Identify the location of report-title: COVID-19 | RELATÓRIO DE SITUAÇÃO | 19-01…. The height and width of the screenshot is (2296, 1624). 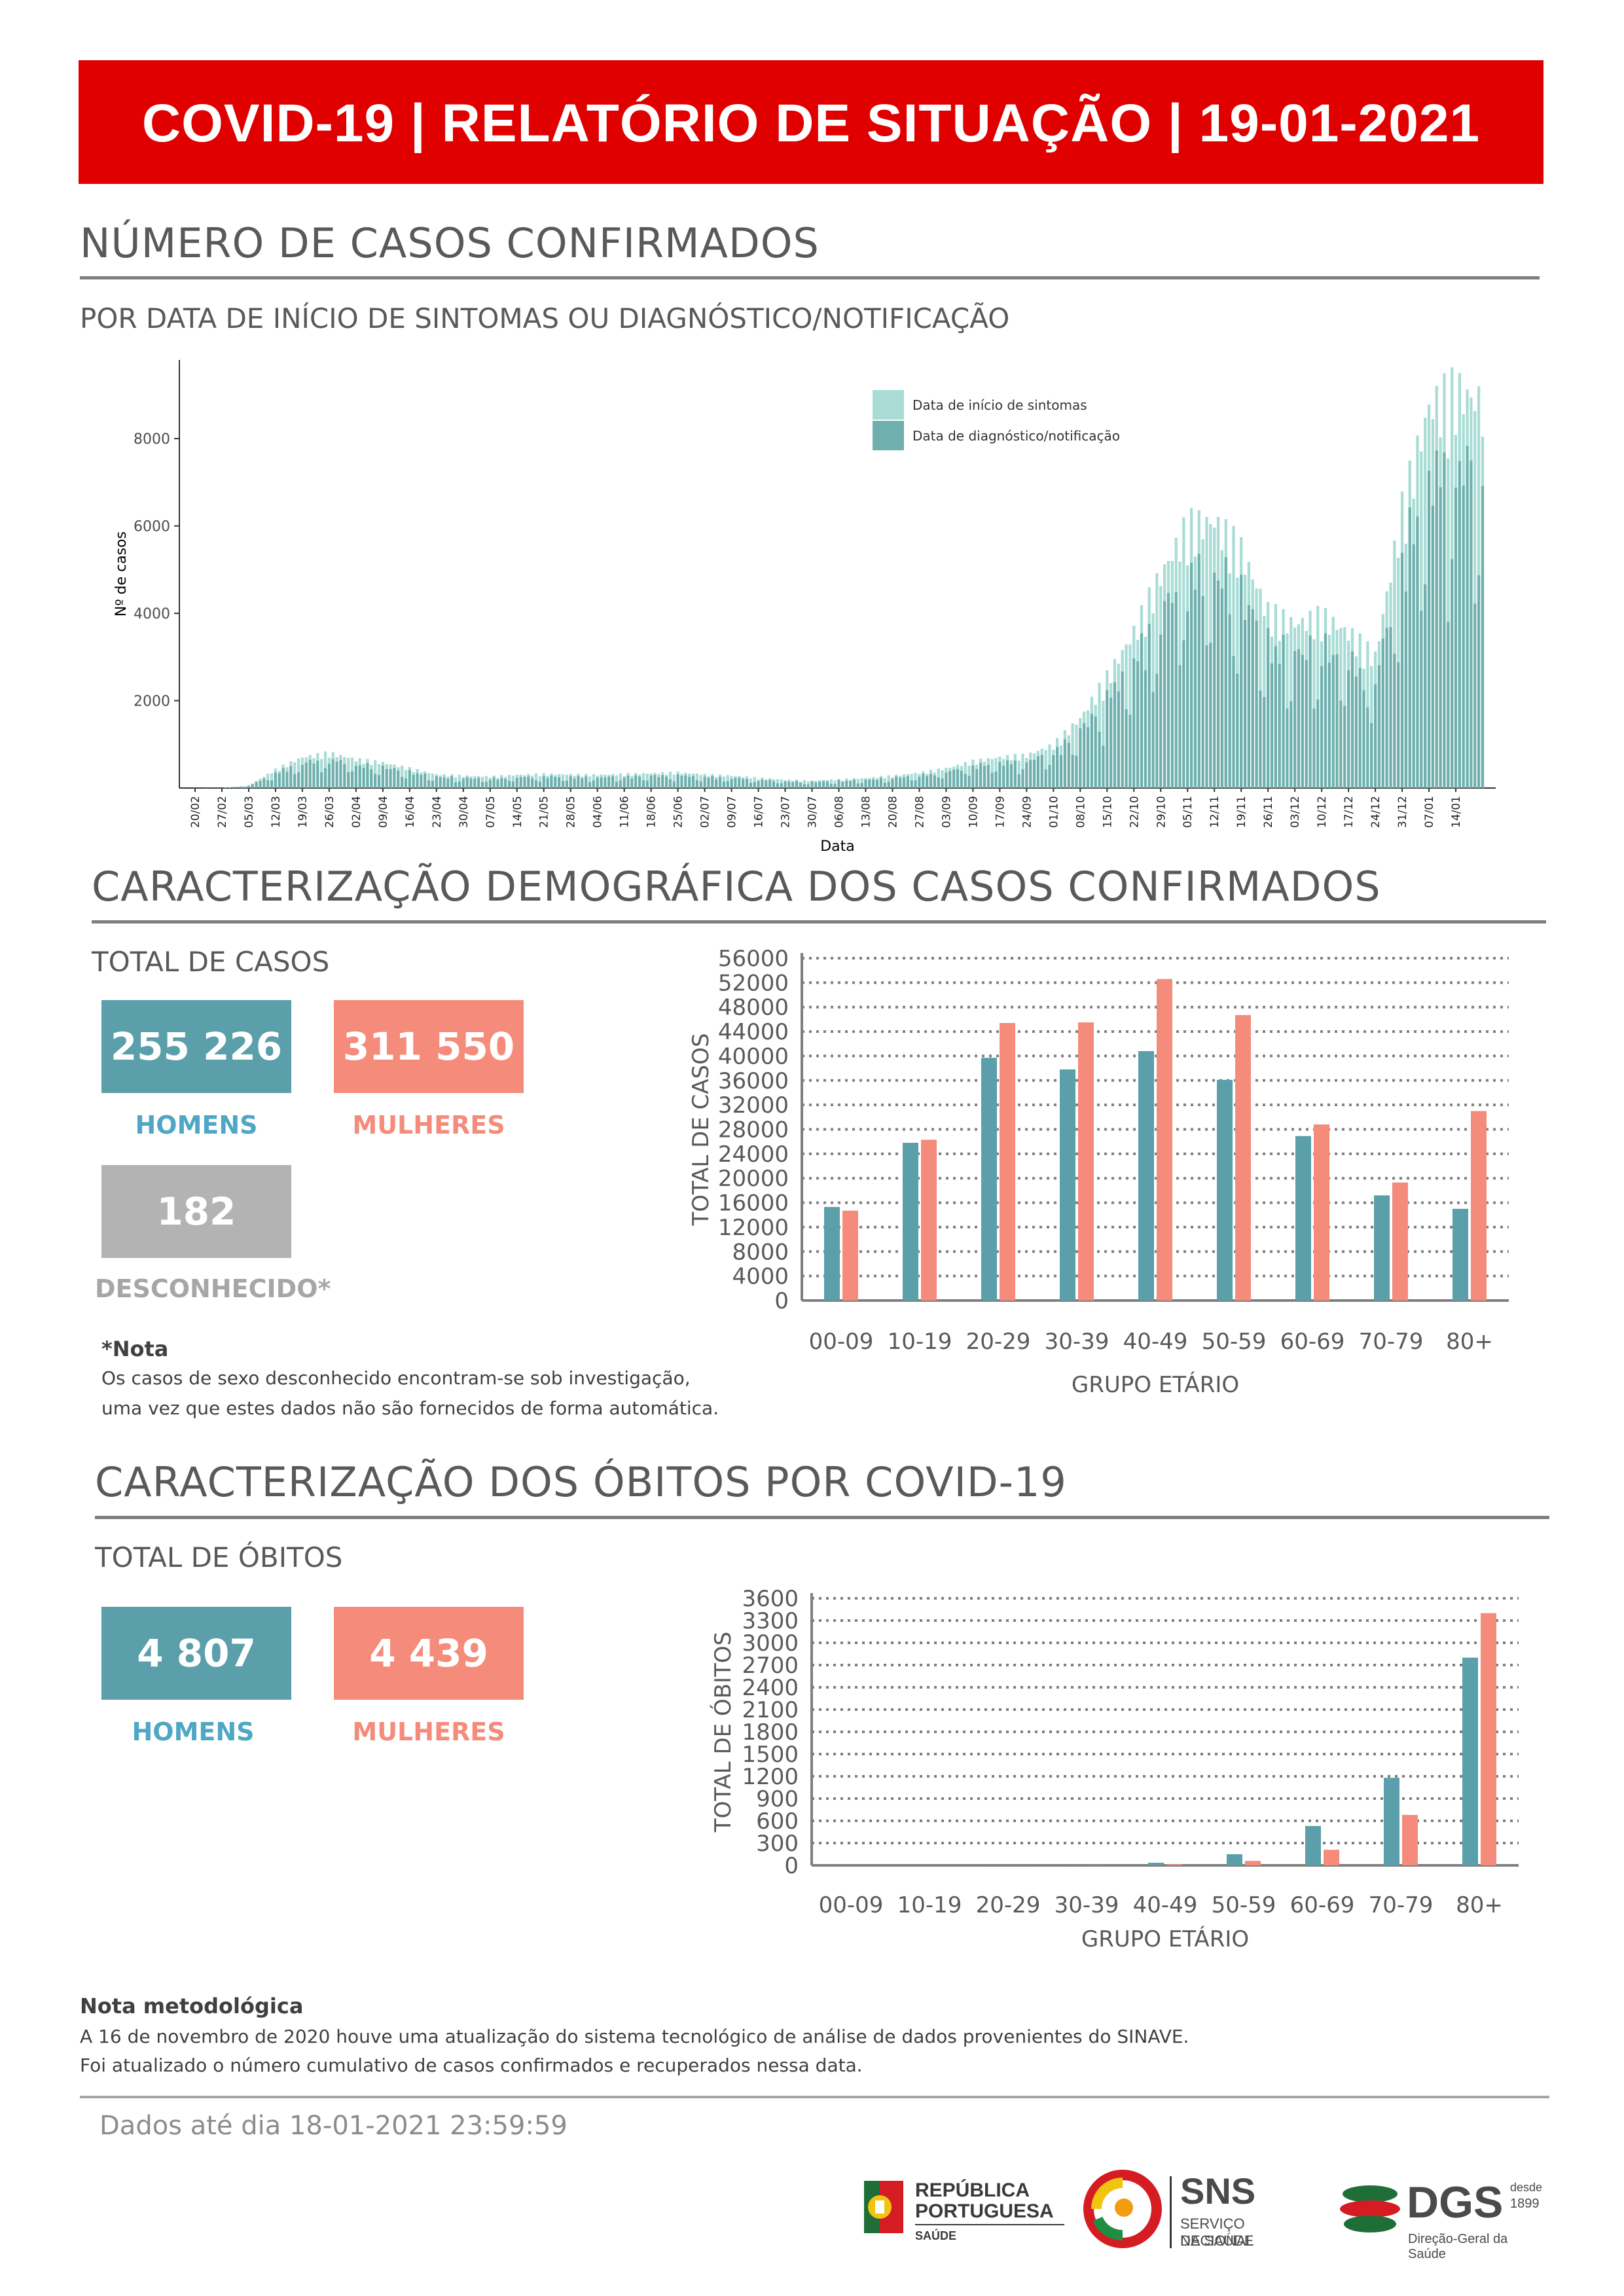
(811, 124).